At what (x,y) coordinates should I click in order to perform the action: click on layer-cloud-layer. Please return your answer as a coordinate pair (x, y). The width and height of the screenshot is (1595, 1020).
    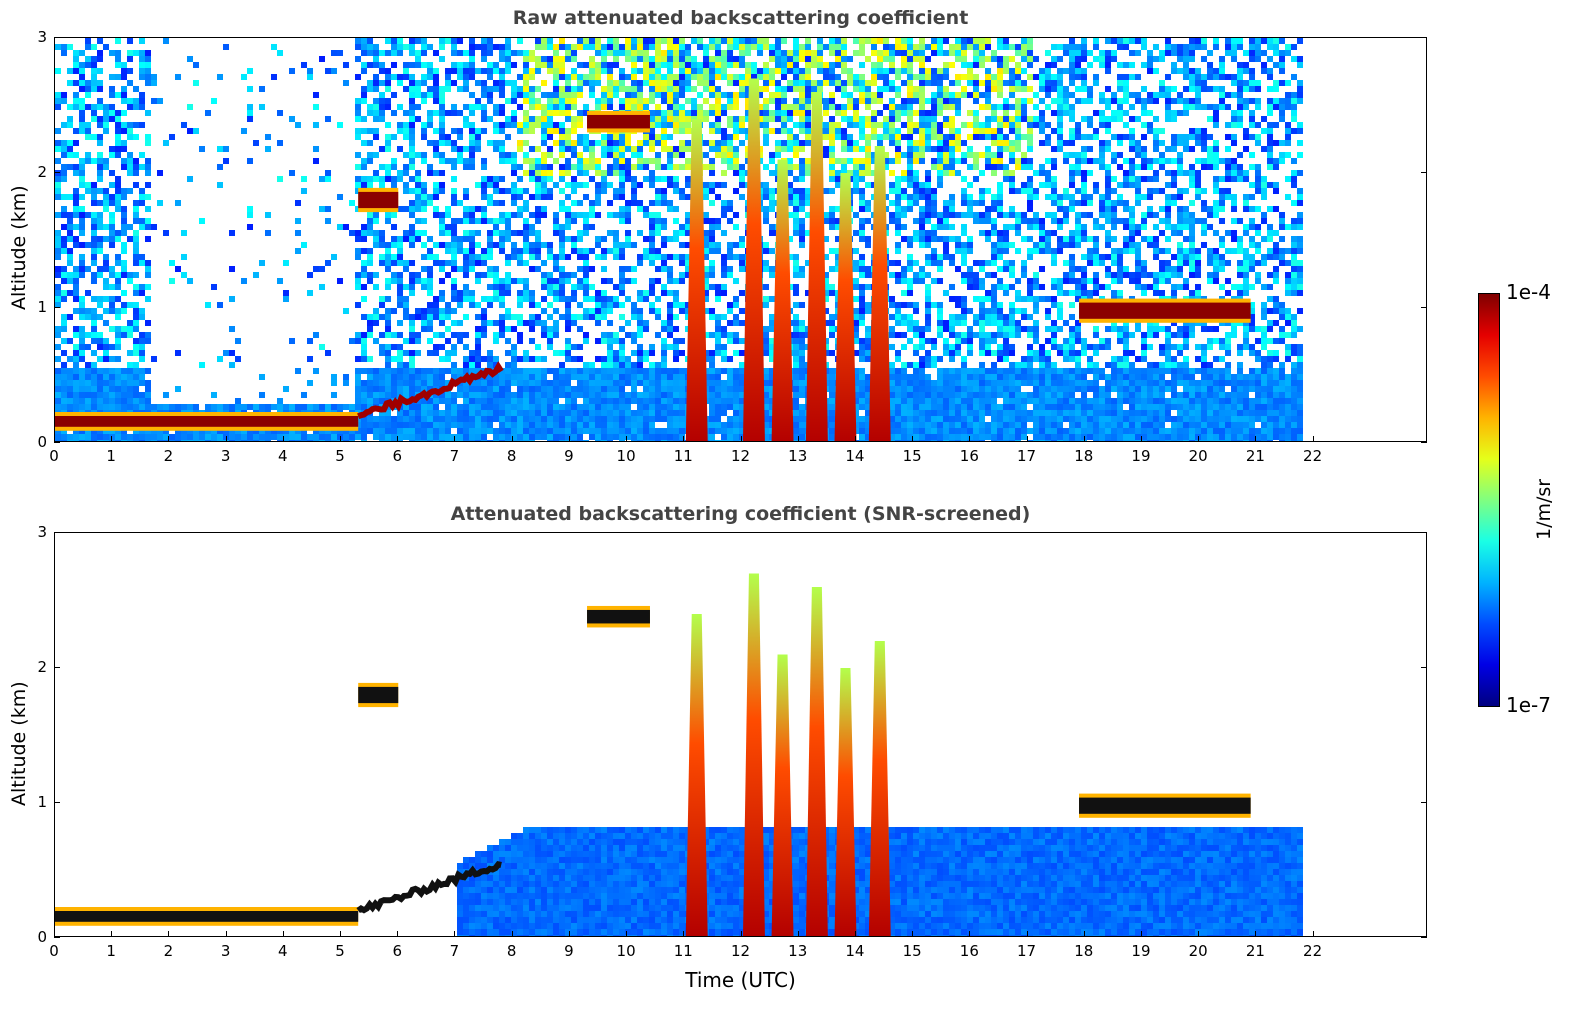
    Looking at the image, I should click on (1165, 310).